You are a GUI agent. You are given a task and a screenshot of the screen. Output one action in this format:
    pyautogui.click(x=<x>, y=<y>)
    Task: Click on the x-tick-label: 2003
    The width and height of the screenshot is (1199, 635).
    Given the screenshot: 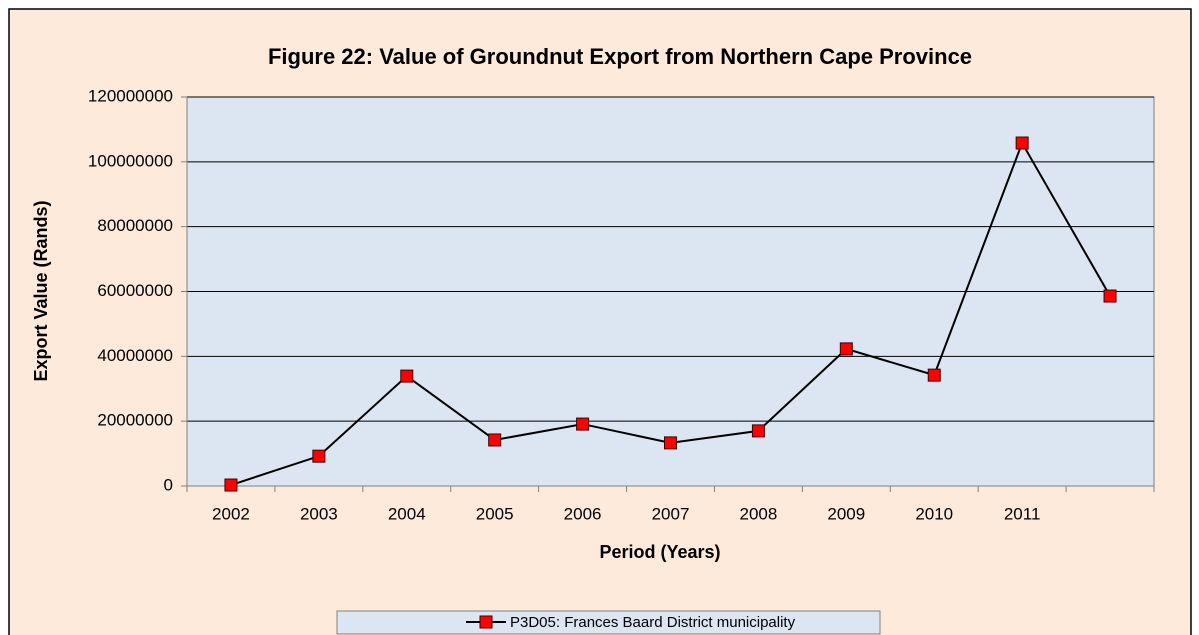 What is the action you would take?
    pyautogui.click(x=319, y=513)
    